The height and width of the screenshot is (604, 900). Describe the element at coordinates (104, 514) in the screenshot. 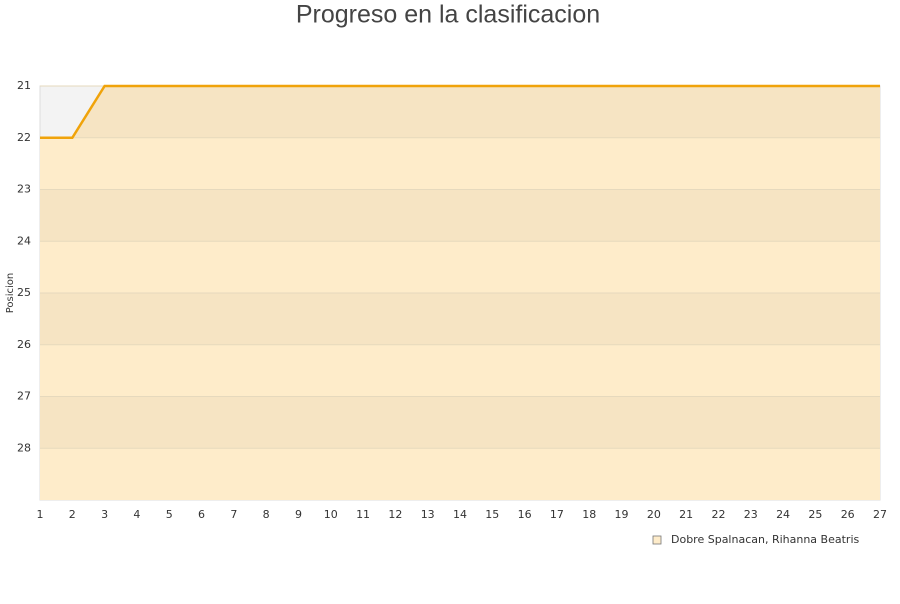

I see `x-tick-label: 3` at that location.